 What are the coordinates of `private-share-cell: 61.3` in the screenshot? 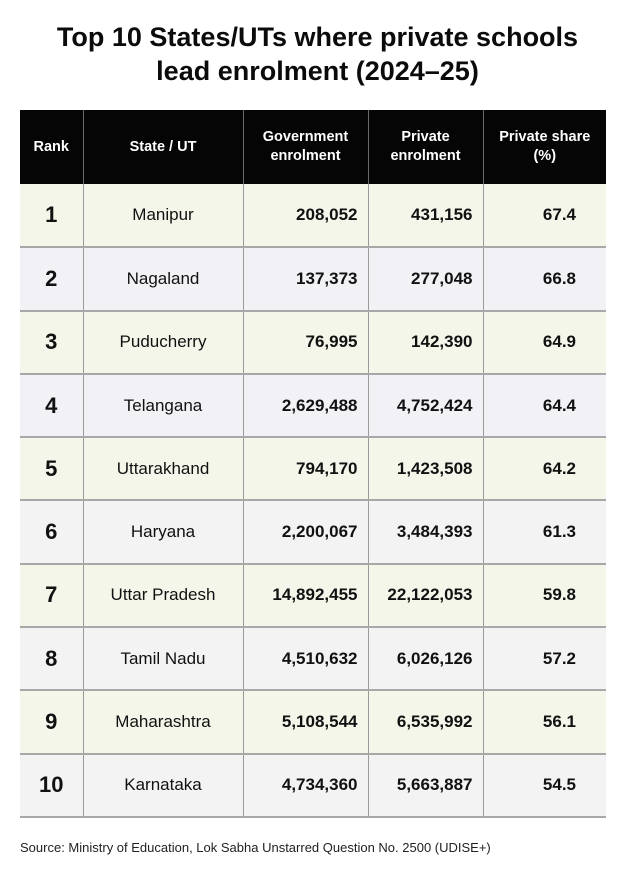 It's located at (544, 532).